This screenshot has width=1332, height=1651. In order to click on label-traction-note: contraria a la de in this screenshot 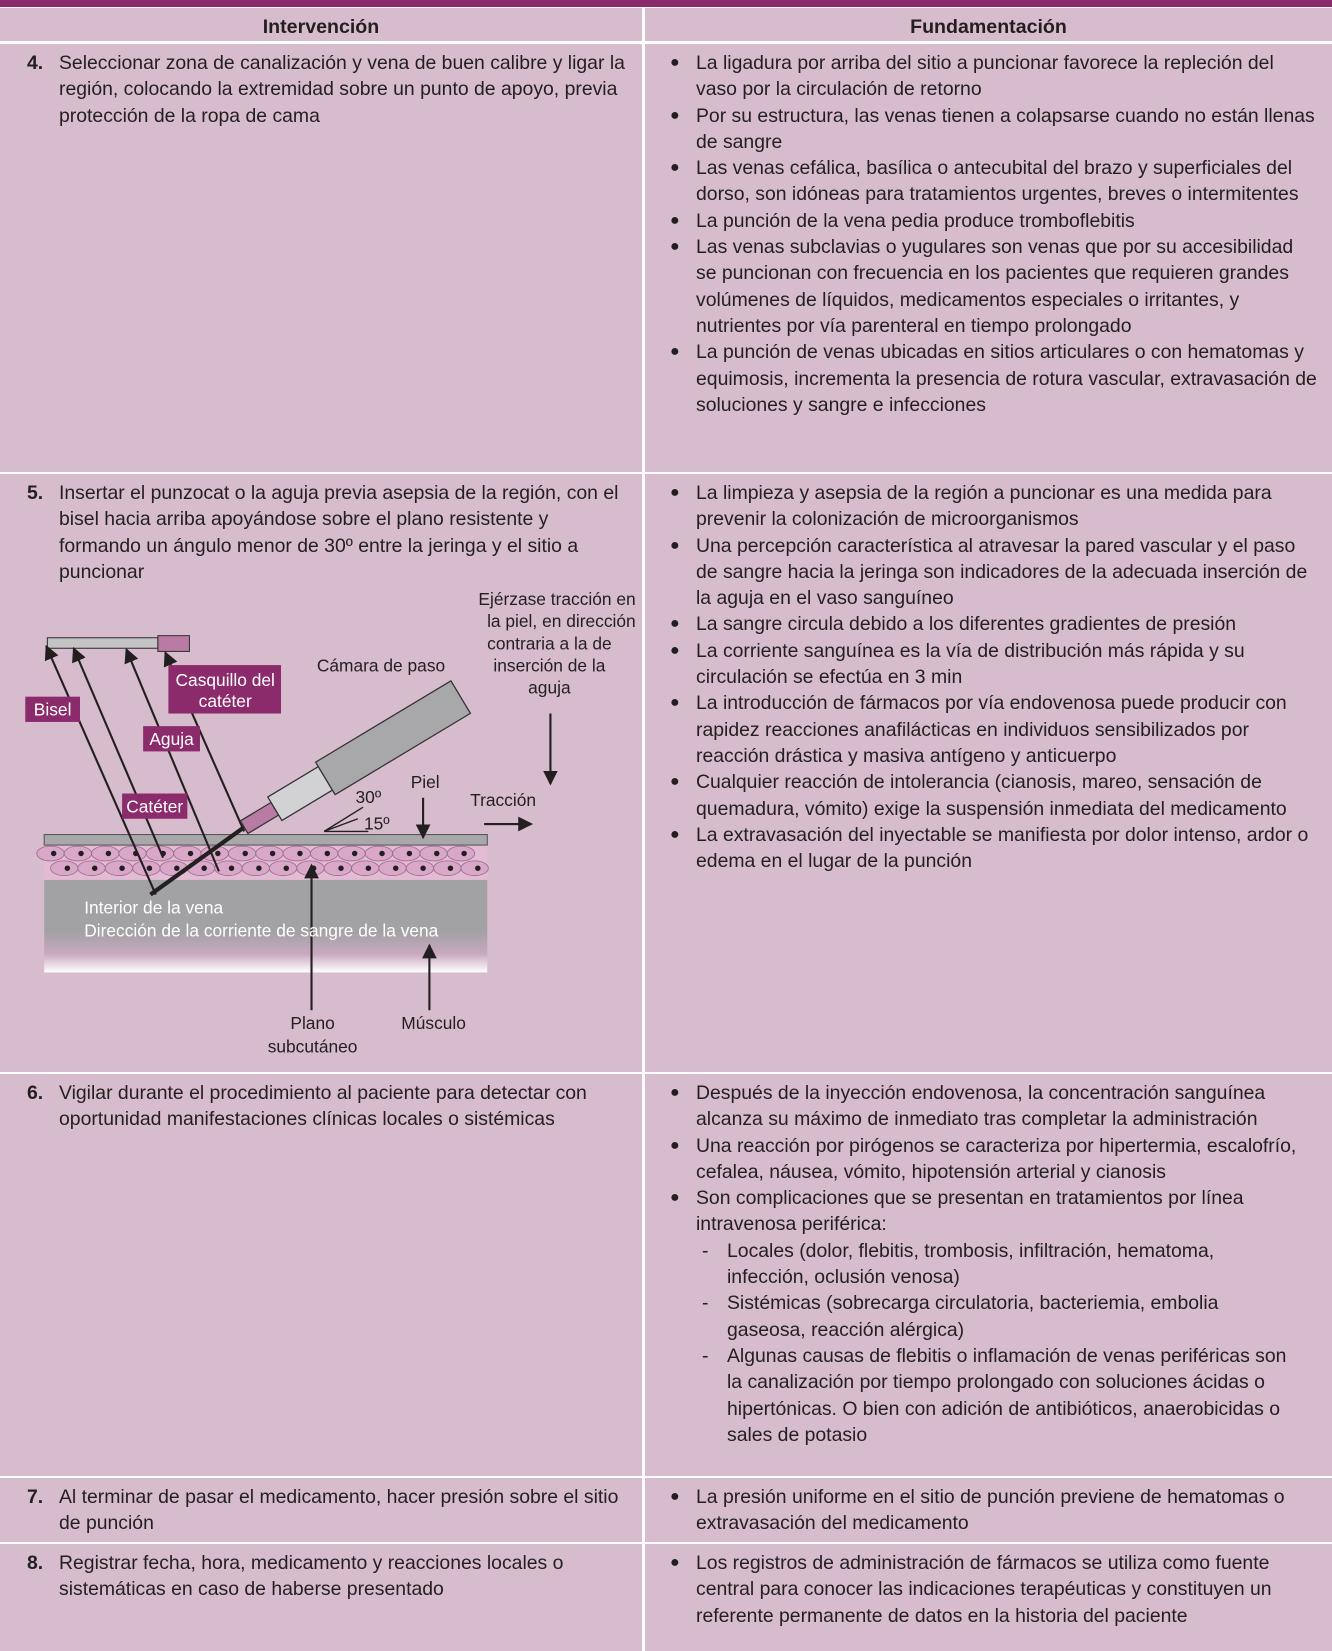, I will do `click(549, 643)`.